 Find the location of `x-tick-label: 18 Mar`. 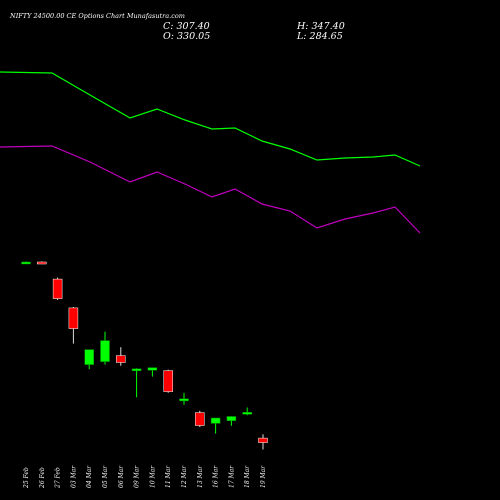

x-tick-label: 18 Mar is located at coordinates (247, 476).